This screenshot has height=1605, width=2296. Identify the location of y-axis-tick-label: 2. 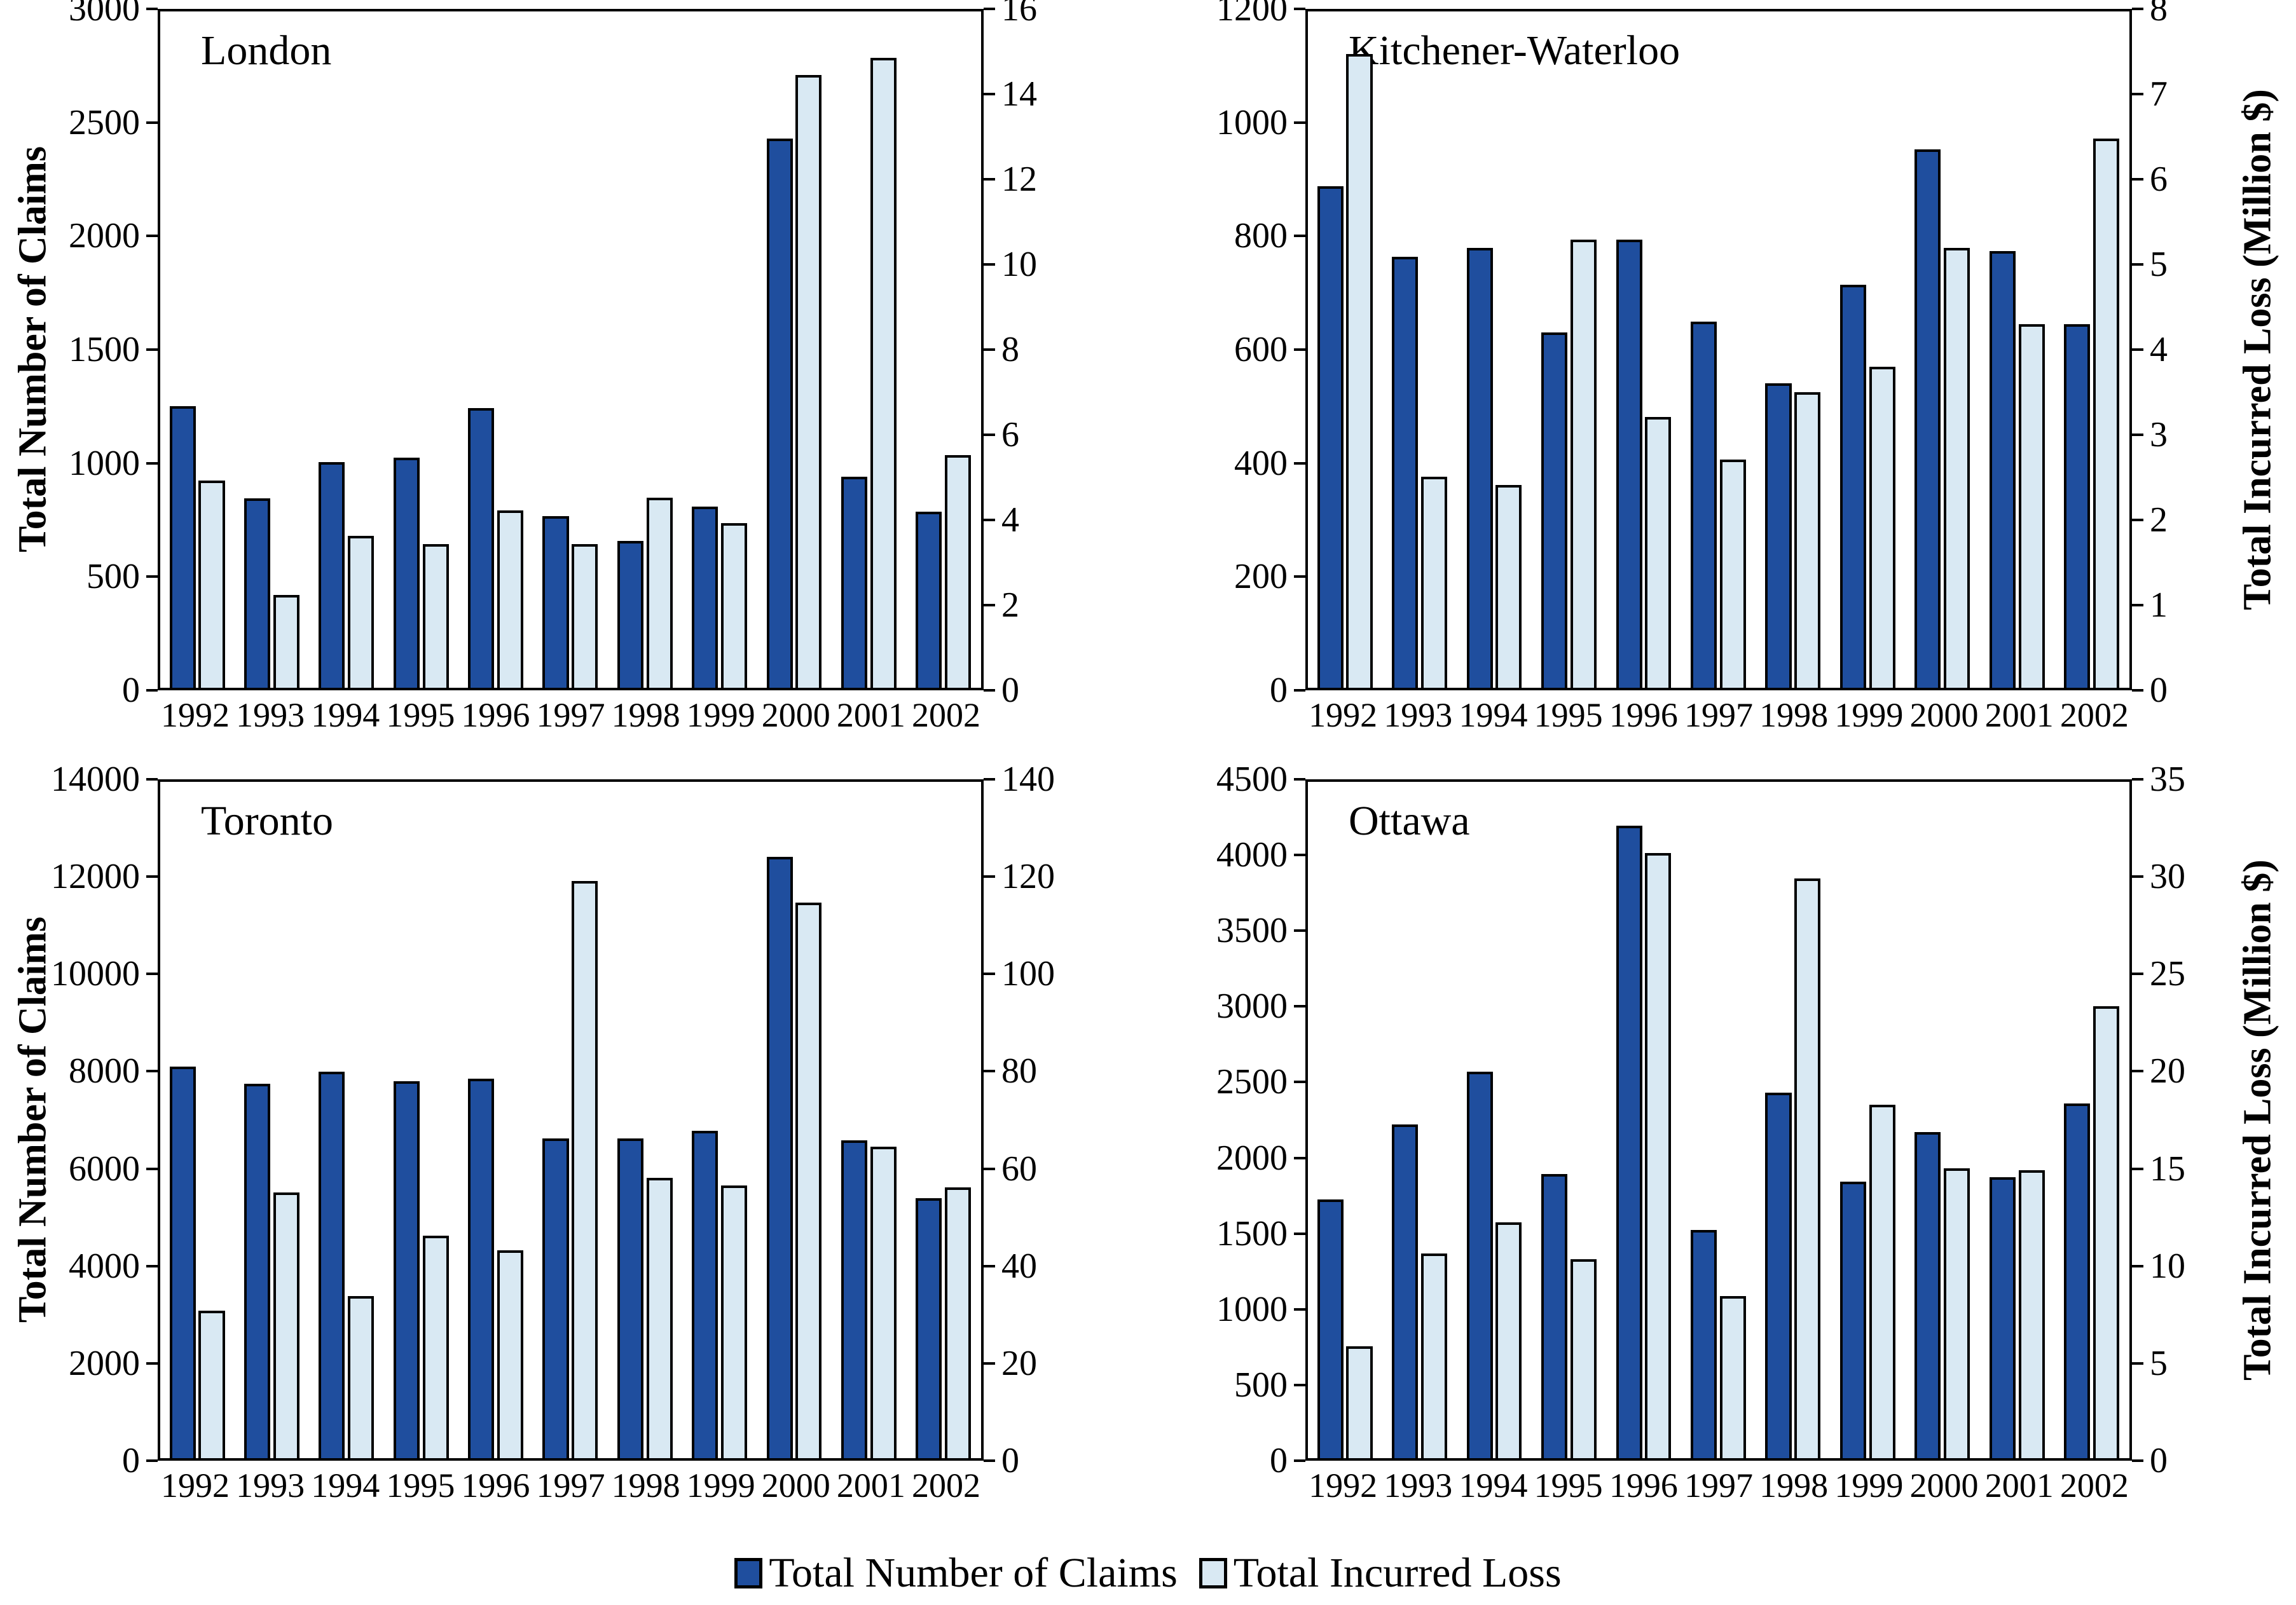
(2159, 520).